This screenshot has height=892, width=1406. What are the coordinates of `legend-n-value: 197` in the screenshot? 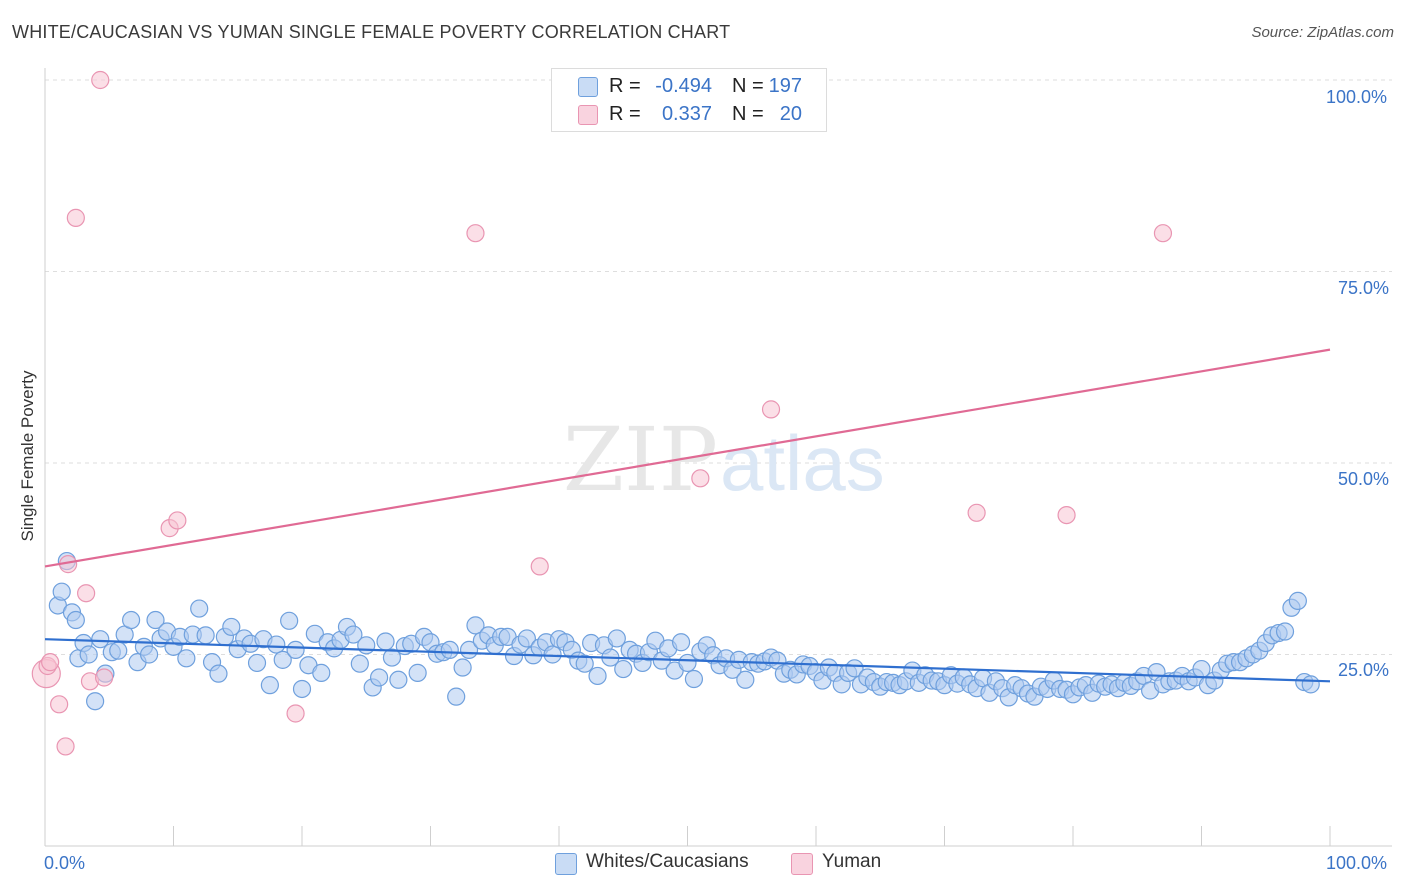 It's located at (785, 86).